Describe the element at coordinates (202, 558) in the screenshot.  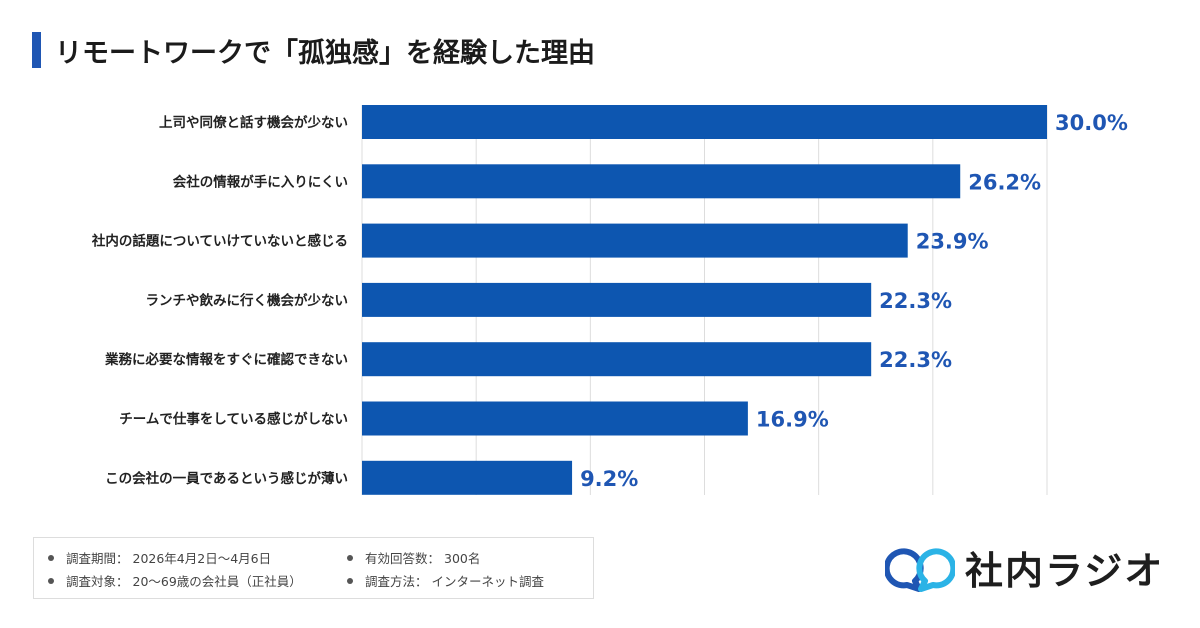
I see `note-value: 2026年4月2日〜4月6日` at that location.